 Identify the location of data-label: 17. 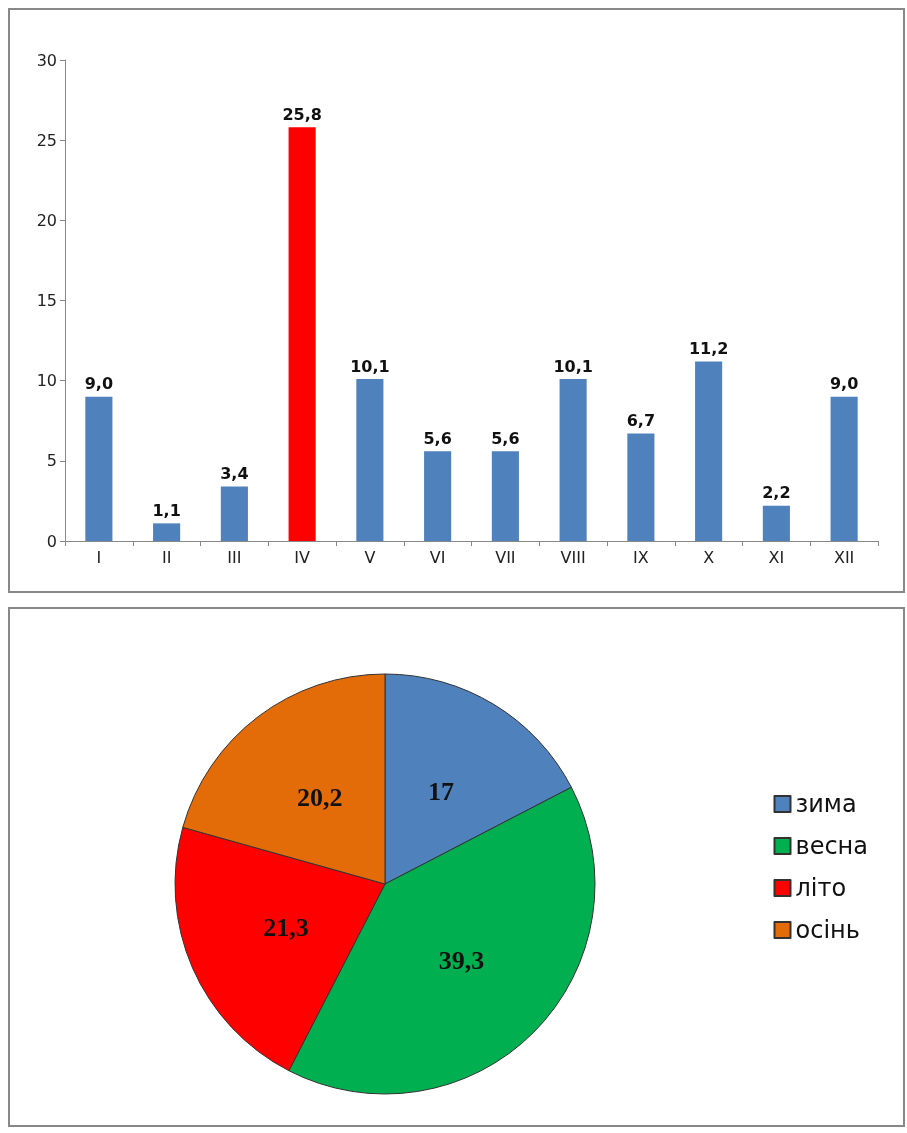
(441, 792).